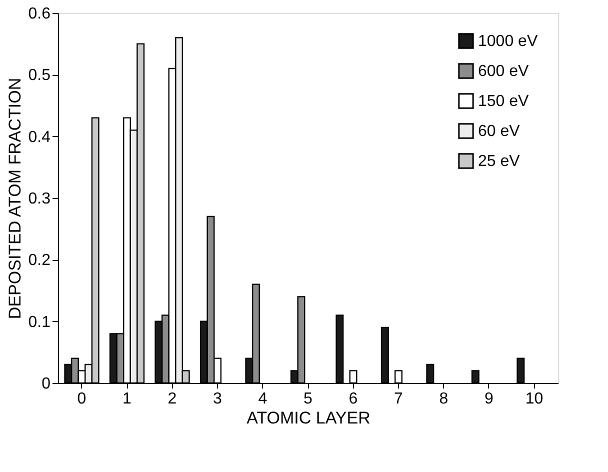 The image size is (608, 472). I want to click on x-tick-label: 3, so click(217, 399).